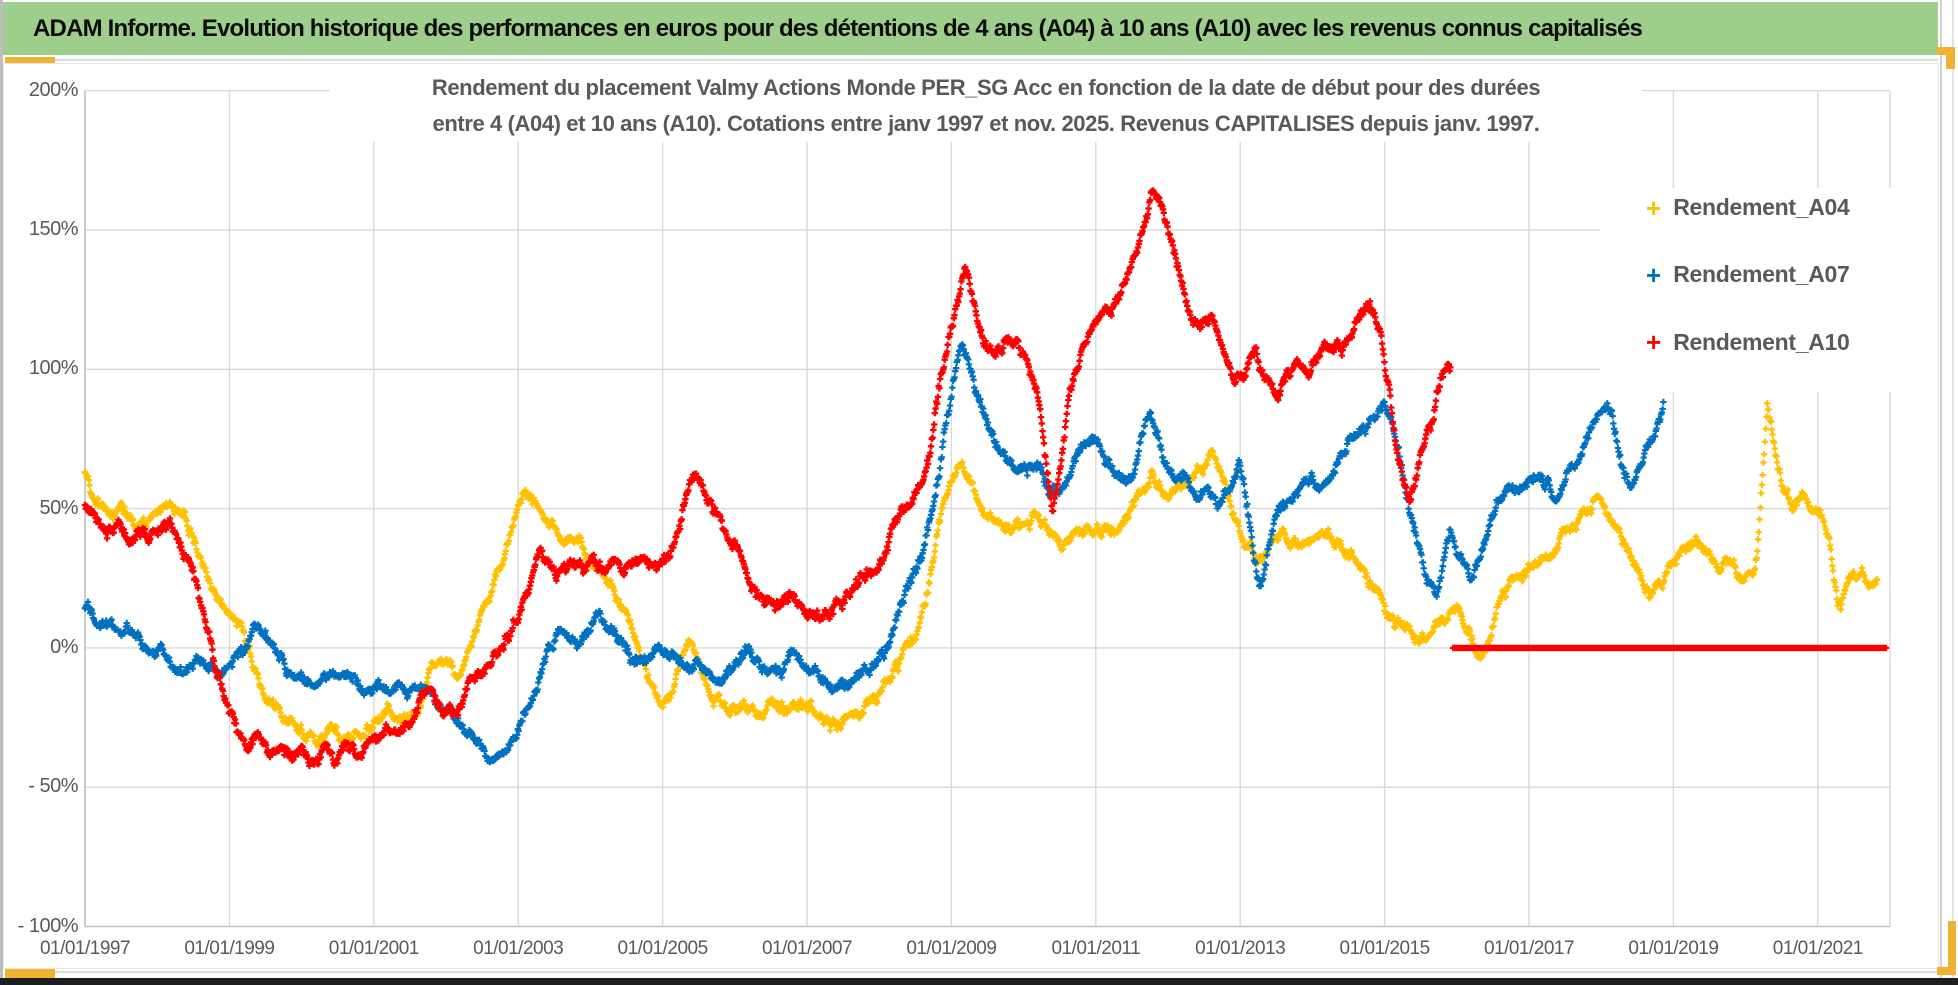 This screenshot has width=1958, height=985. What do you see at coordinates (518, 948) in the screenshot?
I see `x-axis-tick-label: 01/01/2003` at bounding box center [518, 948].